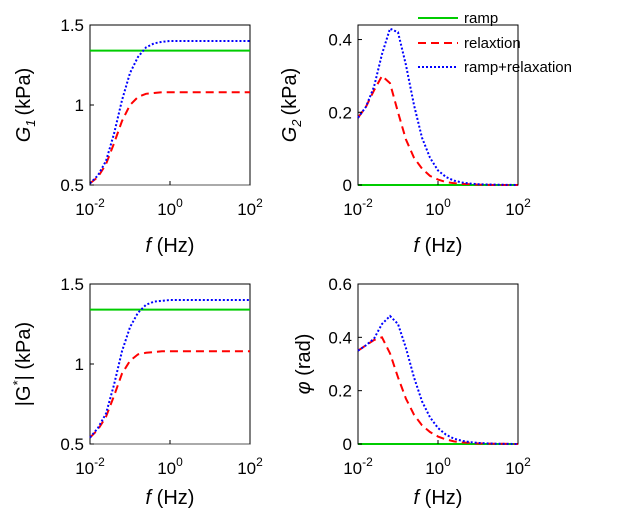  What do you see at coordinates (170, 246) in the screenshot?
I see `x-axis-label-g1: f (Hz)` at bounding box center [170, 246].